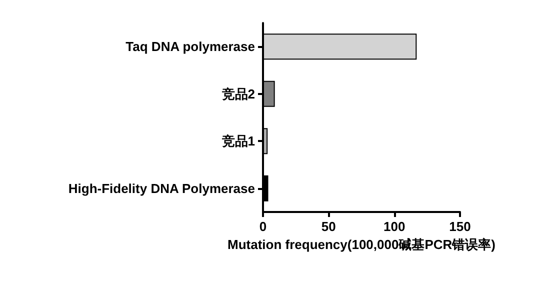  Describe the element at coordinates (161, 188) in the screenshot. I see `y-tick-label: High-Fidelity DNA Polymerase` at that location.